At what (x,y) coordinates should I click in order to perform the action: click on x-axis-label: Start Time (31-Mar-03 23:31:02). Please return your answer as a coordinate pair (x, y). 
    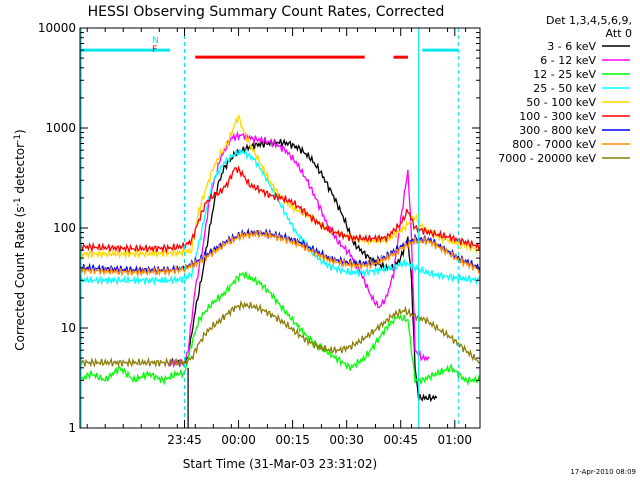
    Looking at the image, I should click on (280, 464).